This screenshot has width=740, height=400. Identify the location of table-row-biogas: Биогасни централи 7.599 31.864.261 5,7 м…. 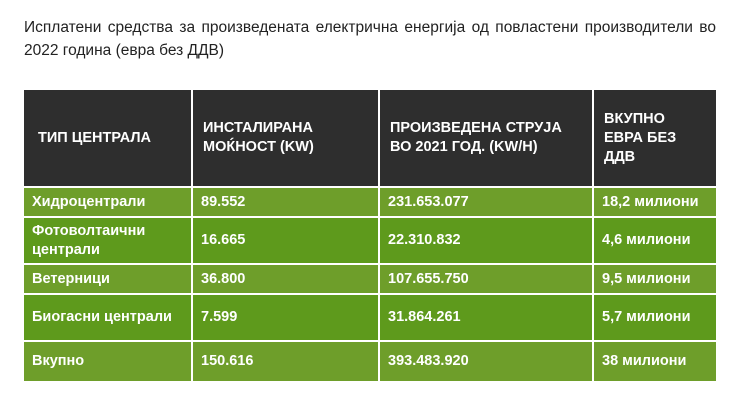
(370, 317).